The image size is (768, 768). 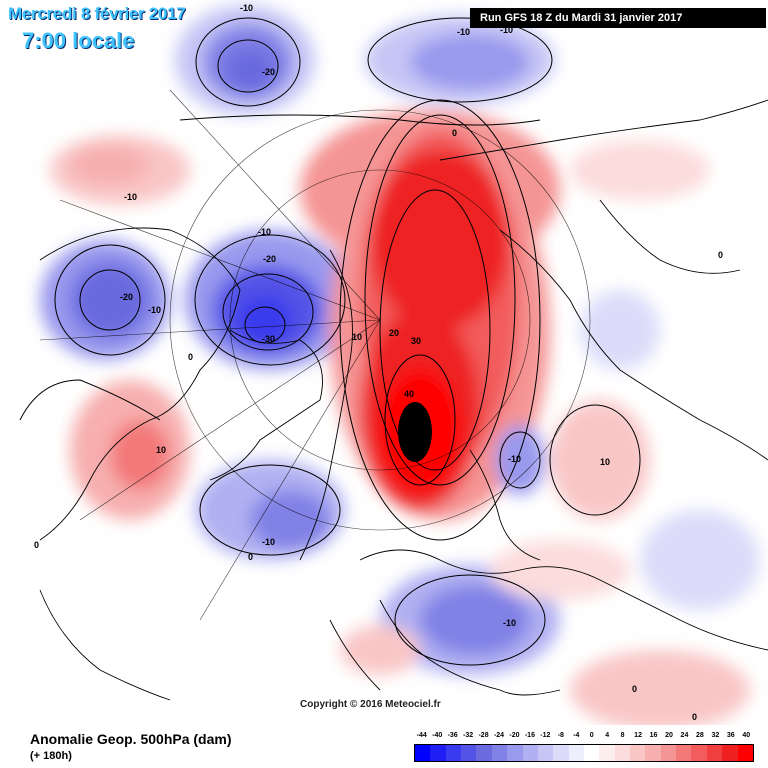 I want to click on forecast-date: Mercredi 8 février 2017, so click(x=97, y=13).